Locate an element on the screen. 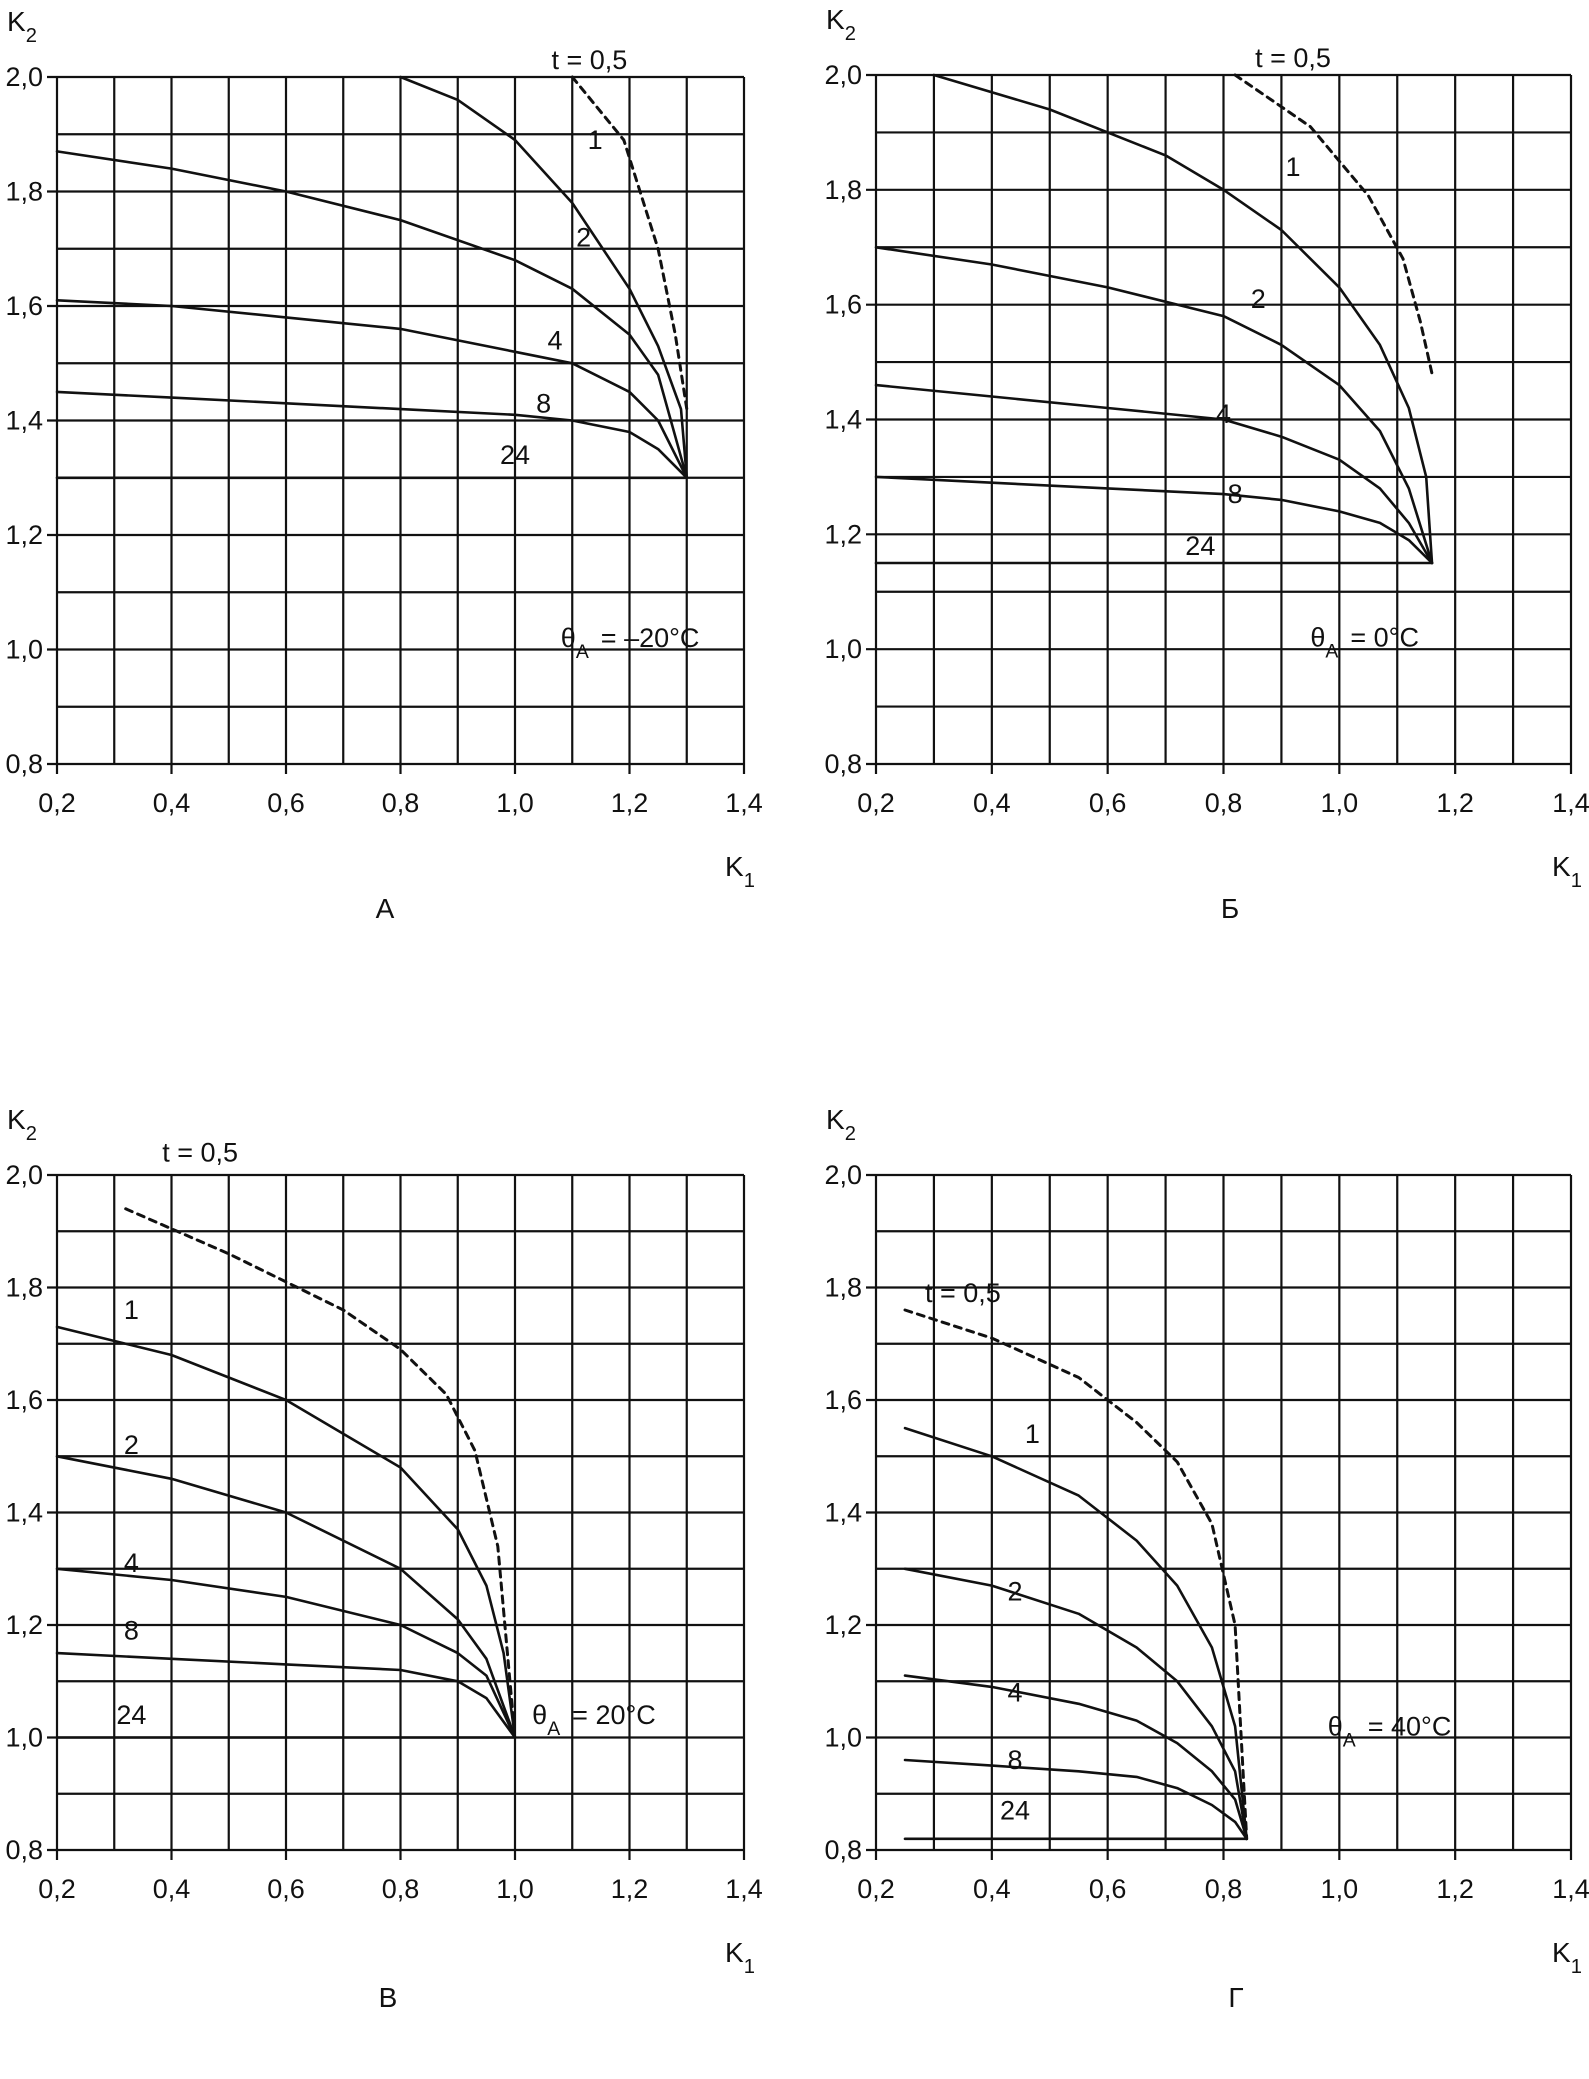 The image size is (1589, 2079). temperature-annotation: = 0°C is located at coordinates (1384, 638).